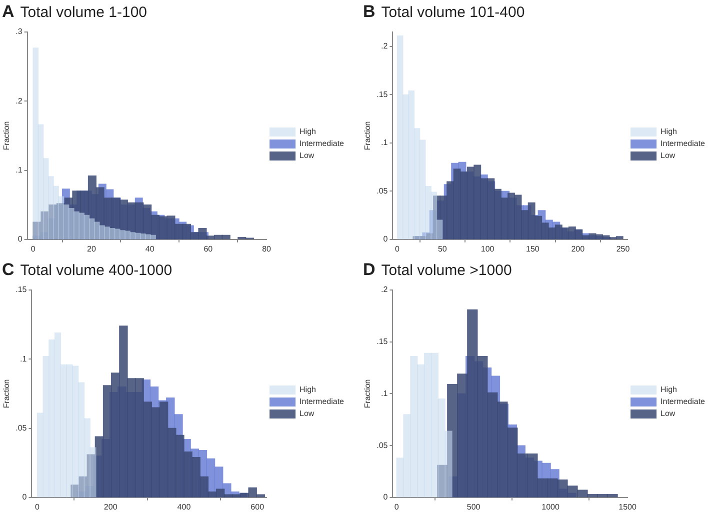 This screenshot has height=516, width=721. I want to click on y-tick-label: .3, so click(19, 31).